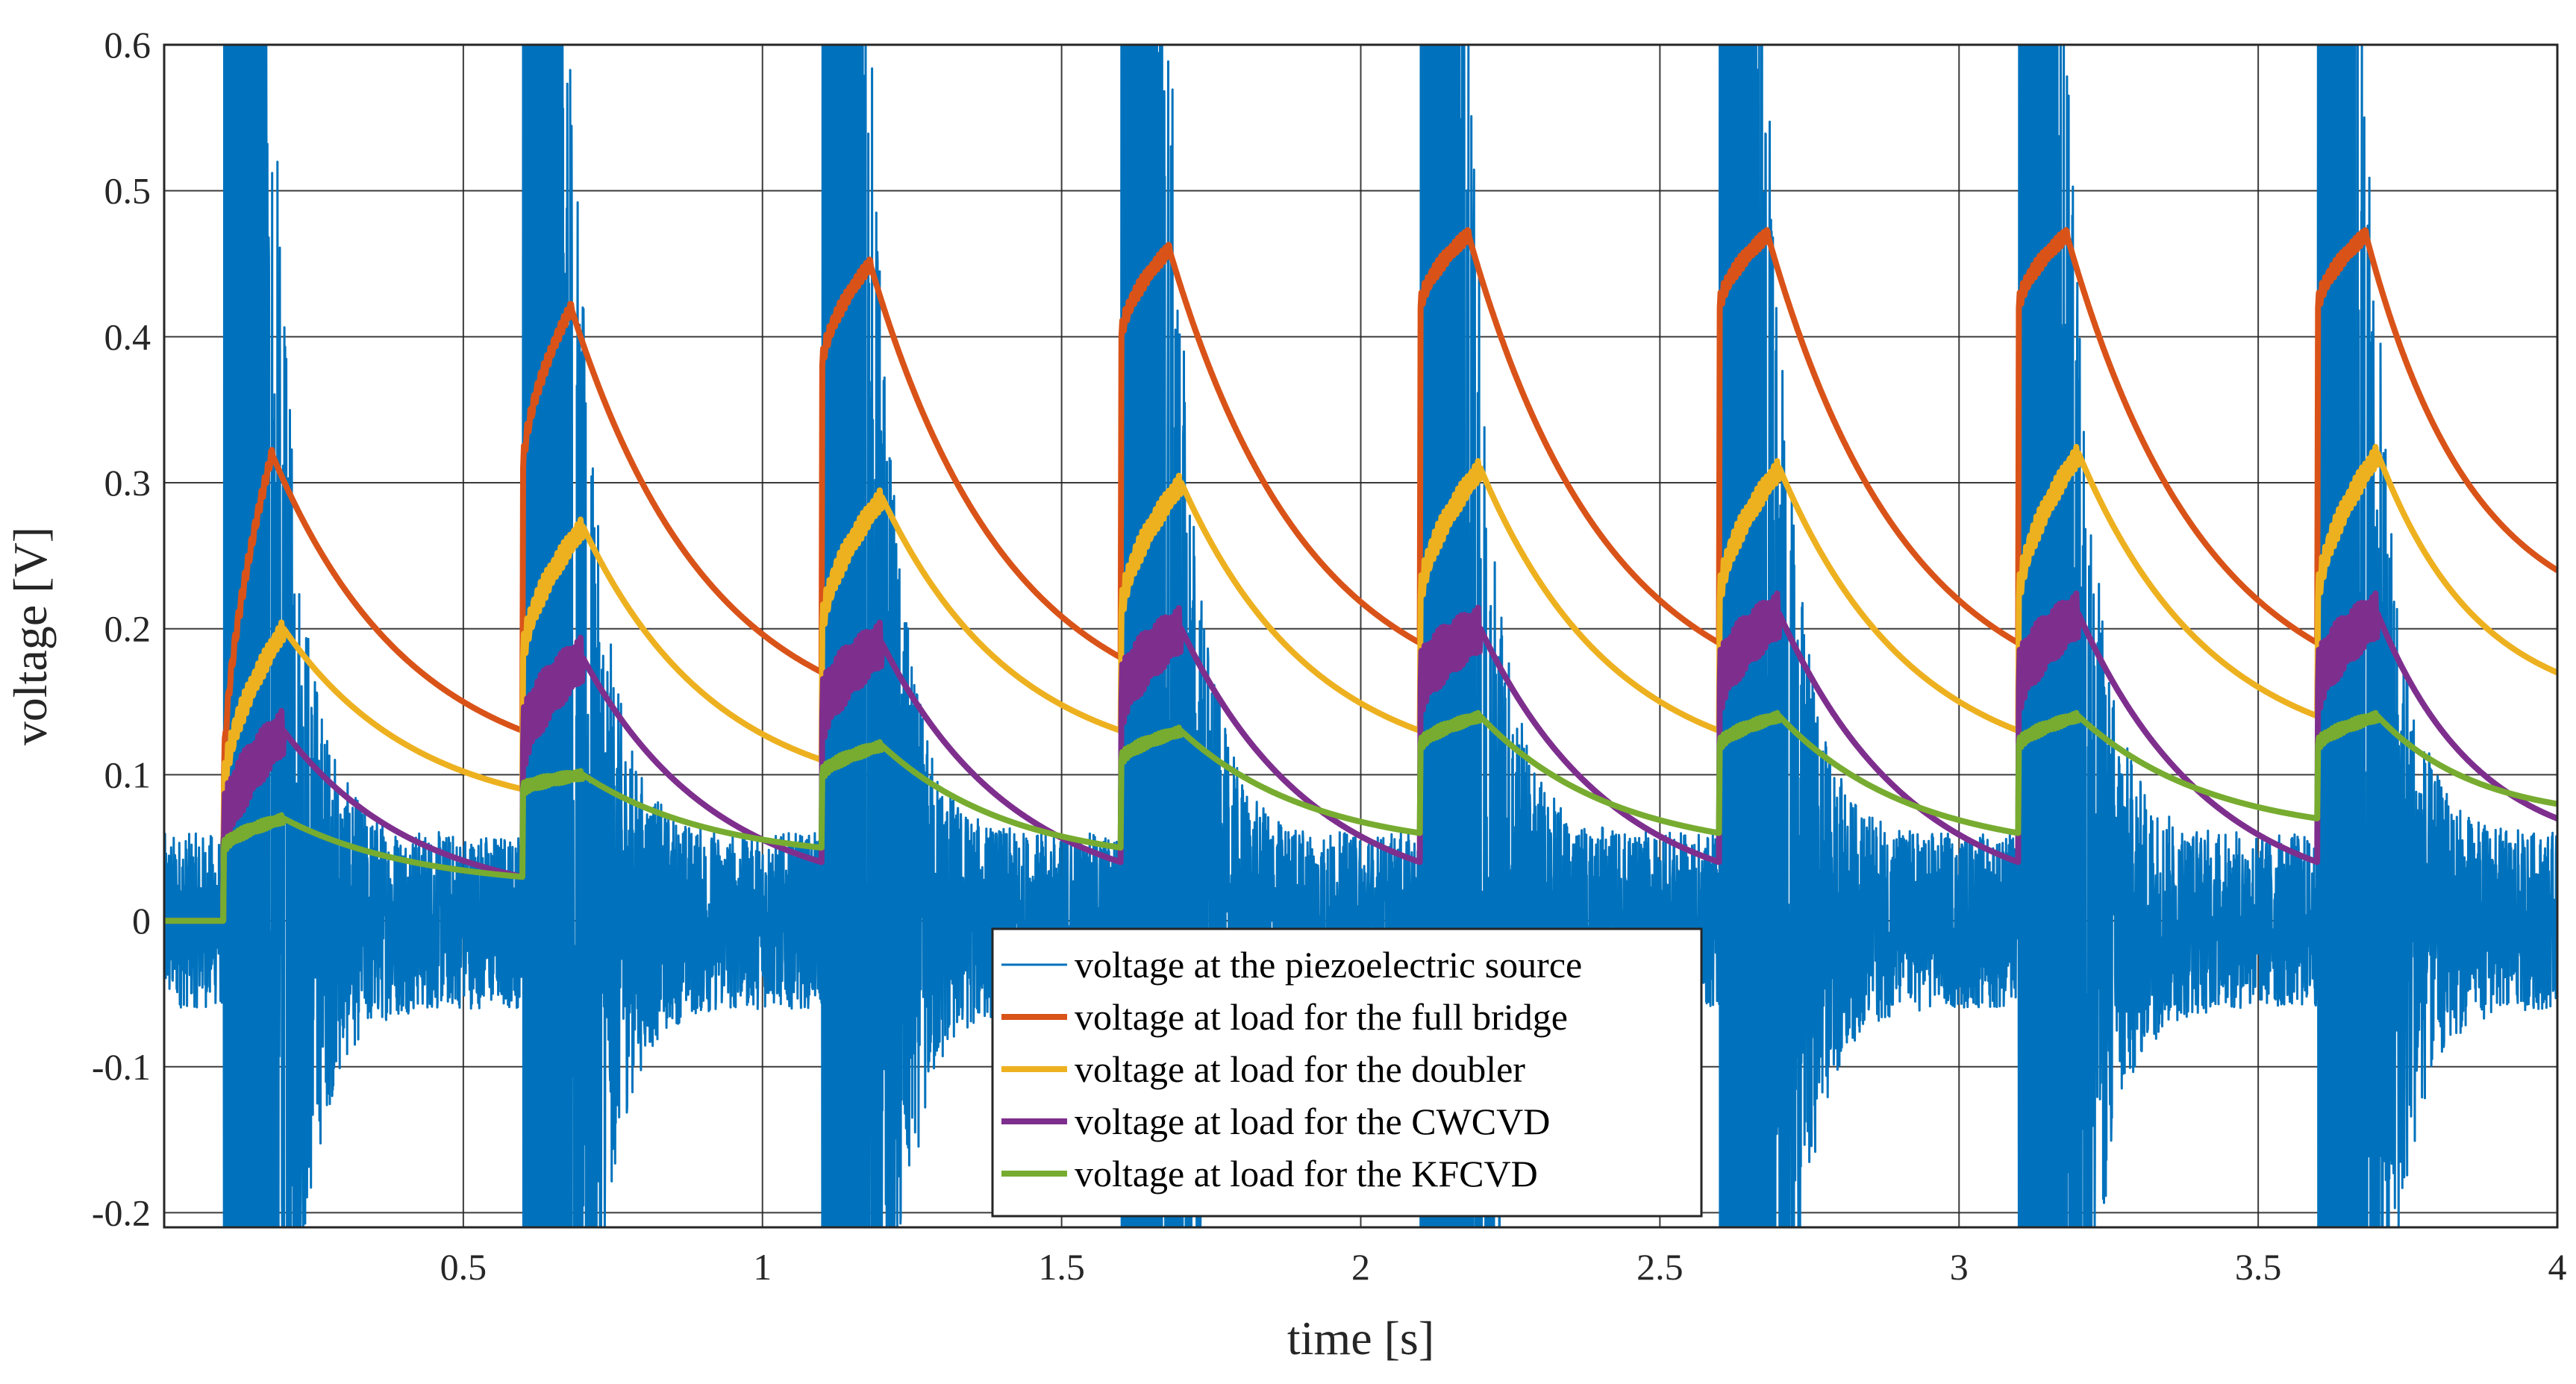  I want to click on x-axis-label: time [s], so click(1360, 1338).